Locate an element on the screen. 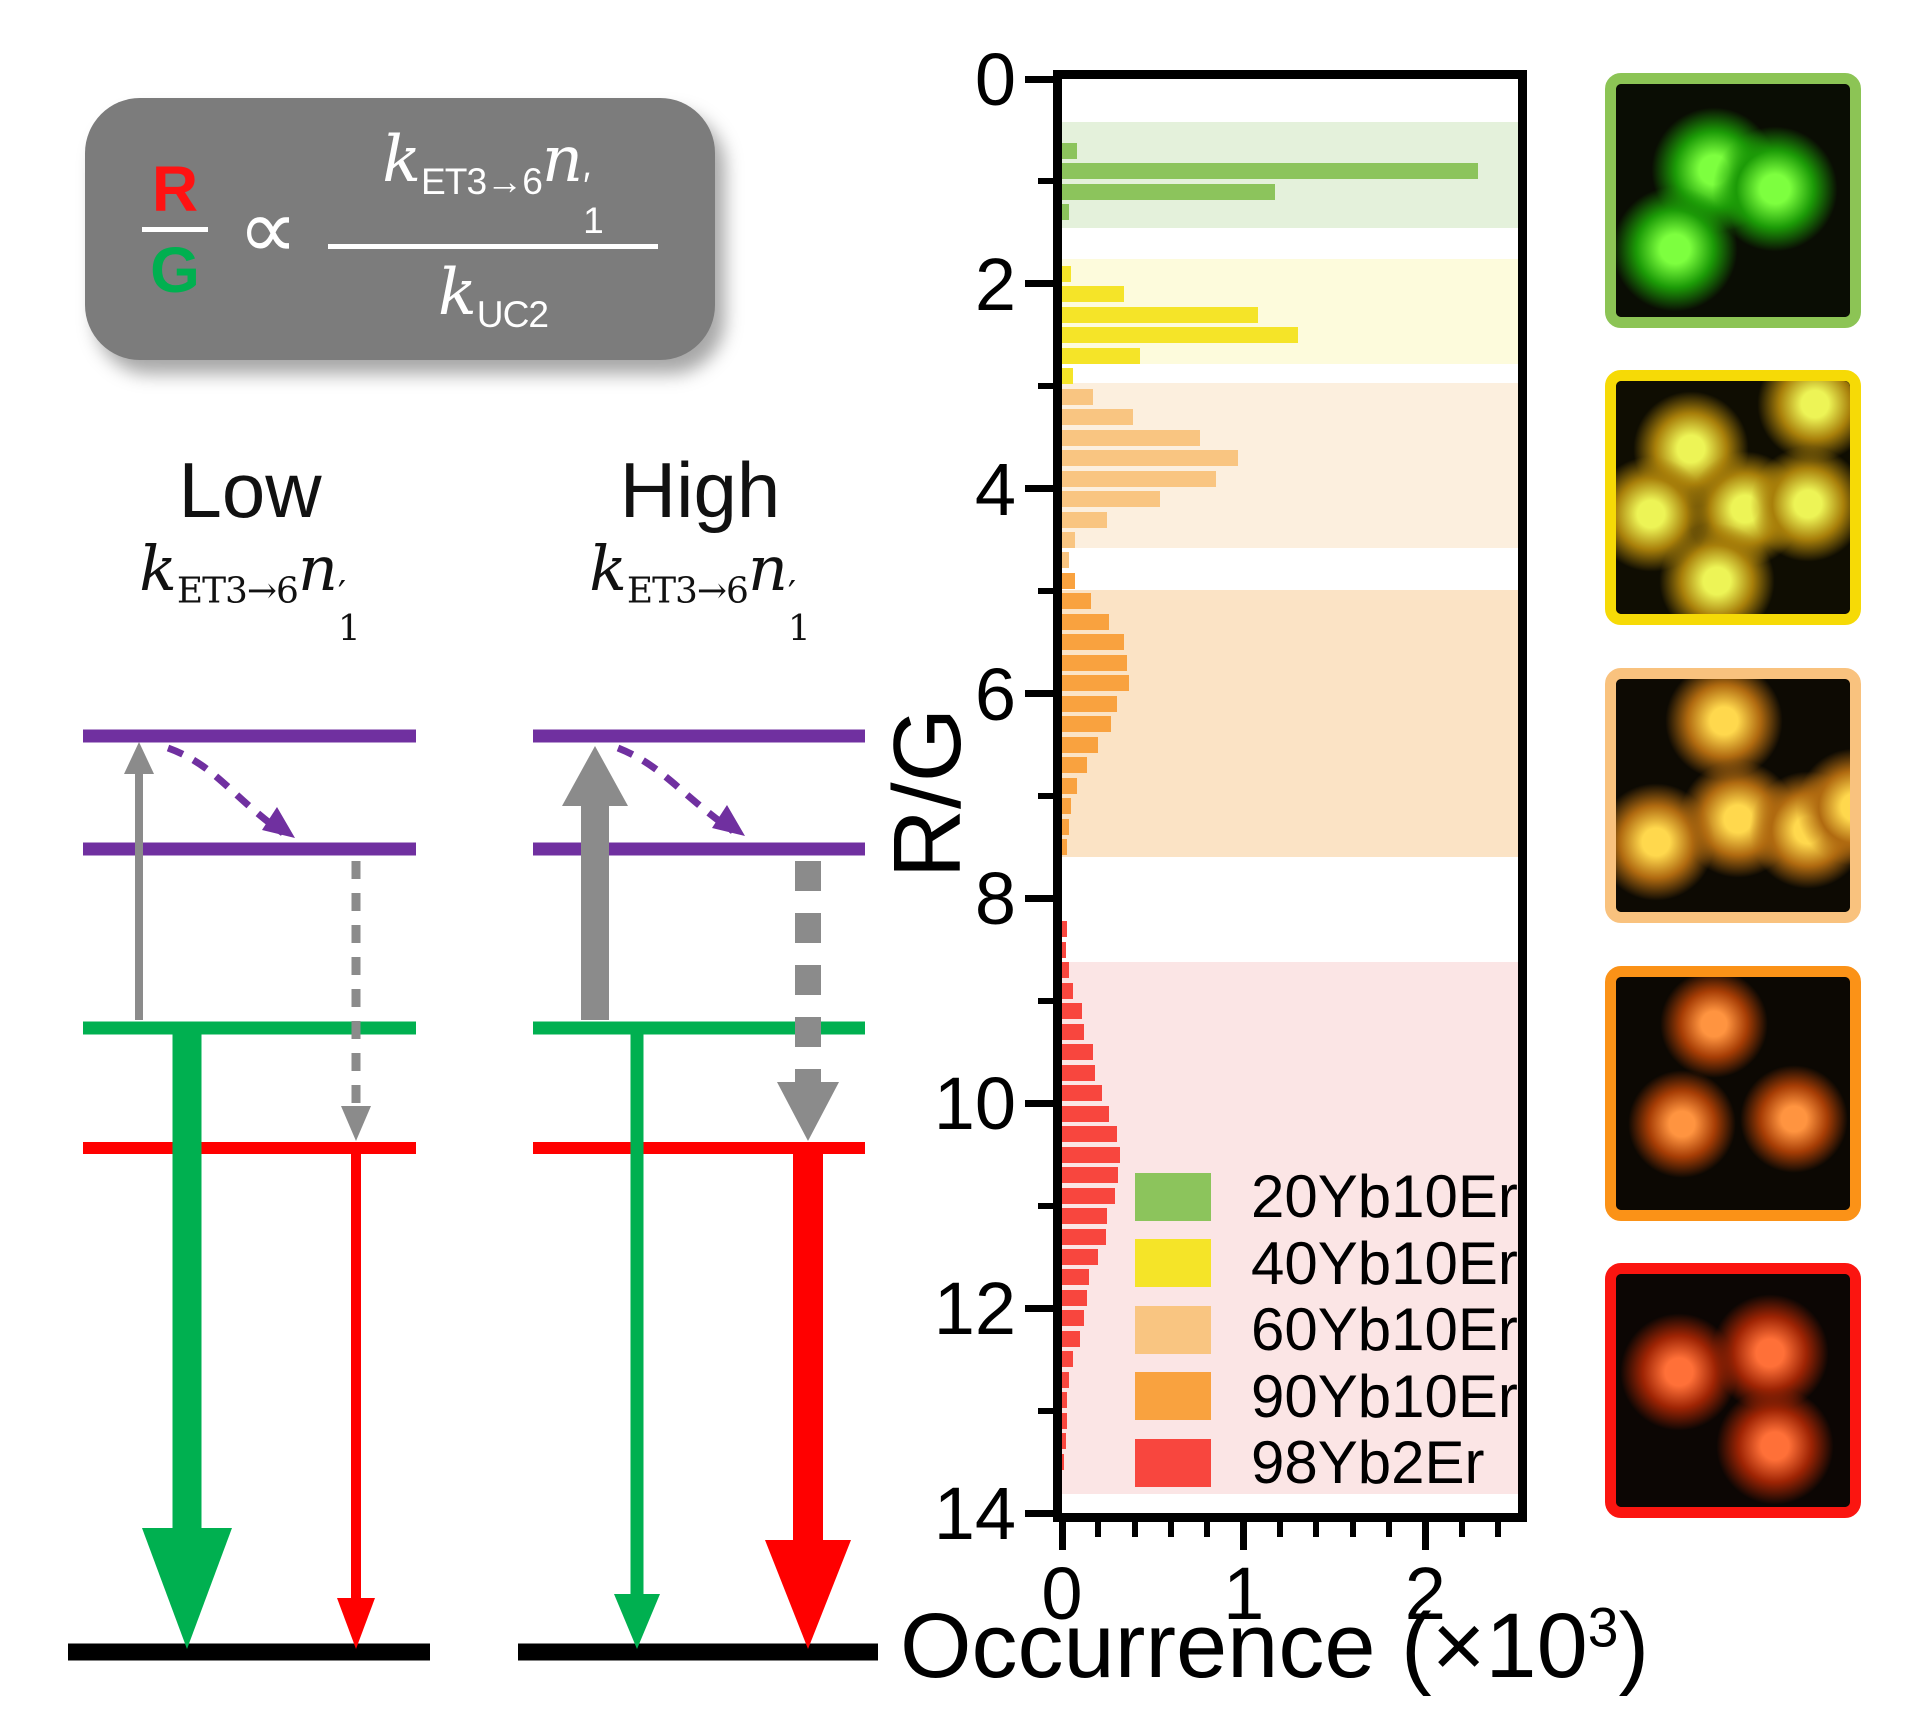 Image resolution: width=1909 pixels, height=1735 pixels. n-symbol: n is located at coordinates (562, 159).